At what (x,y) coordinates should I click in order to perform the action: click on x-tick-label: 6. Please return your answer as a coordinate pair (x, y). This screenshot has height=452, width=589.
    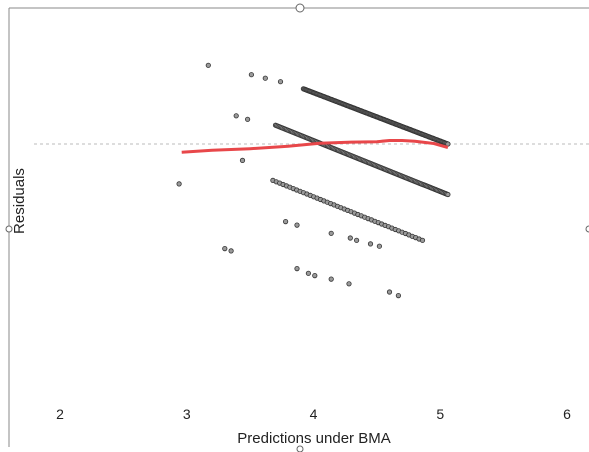
    Looking at the image, I should click on (567, 414).